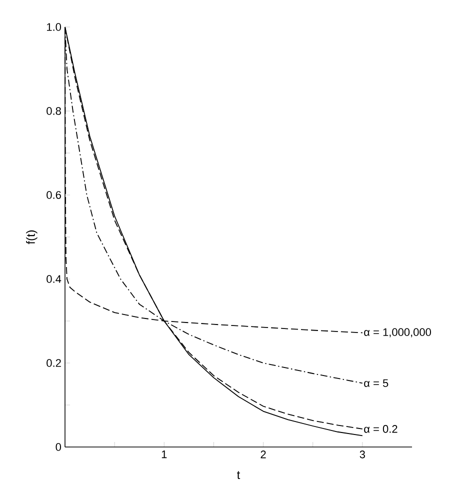 Image resolution: width=472 pixels, height=501 pixels. What do you see at coordinates (362, 454) in the screenshot?
I see `x-tick-label: 3` at bounding box center [362, 454].